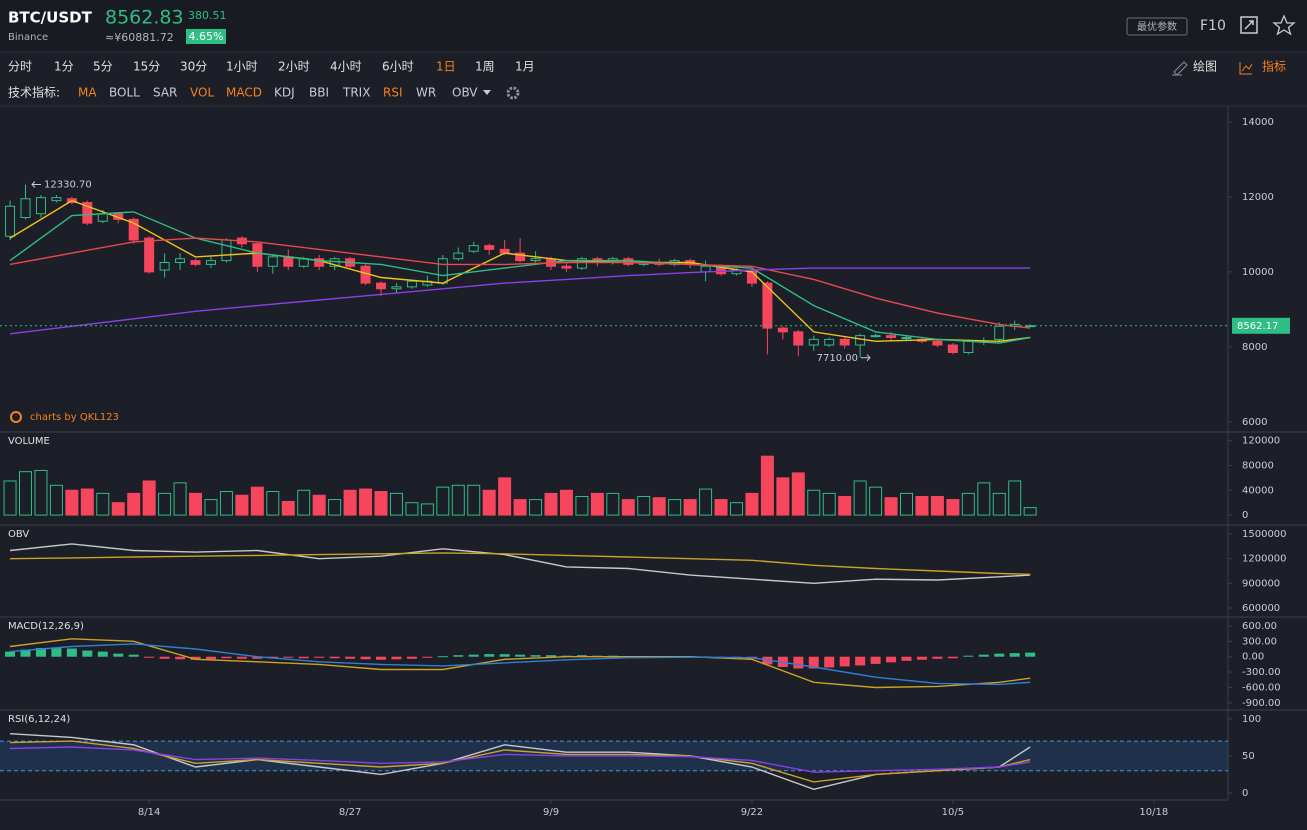  Describe the element at coordinates (520, 759) in the screenshot. I see `indicator-line` at that location.